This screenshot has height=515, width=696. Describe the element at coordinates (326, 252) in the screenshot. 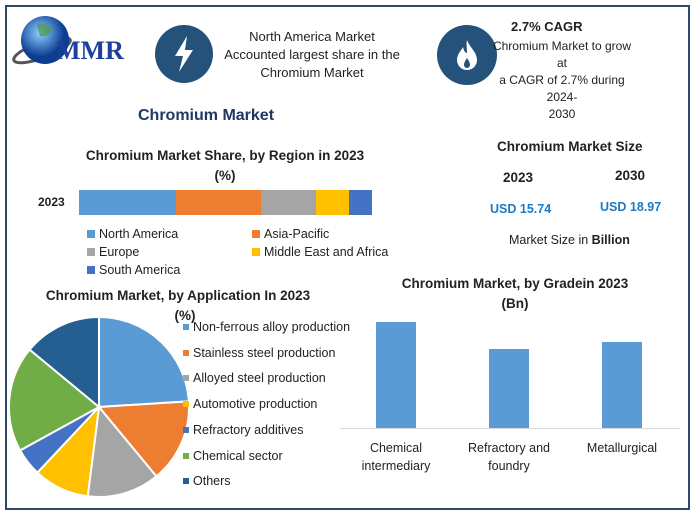

I see `legend-label: Middle East and Africa` at that location.